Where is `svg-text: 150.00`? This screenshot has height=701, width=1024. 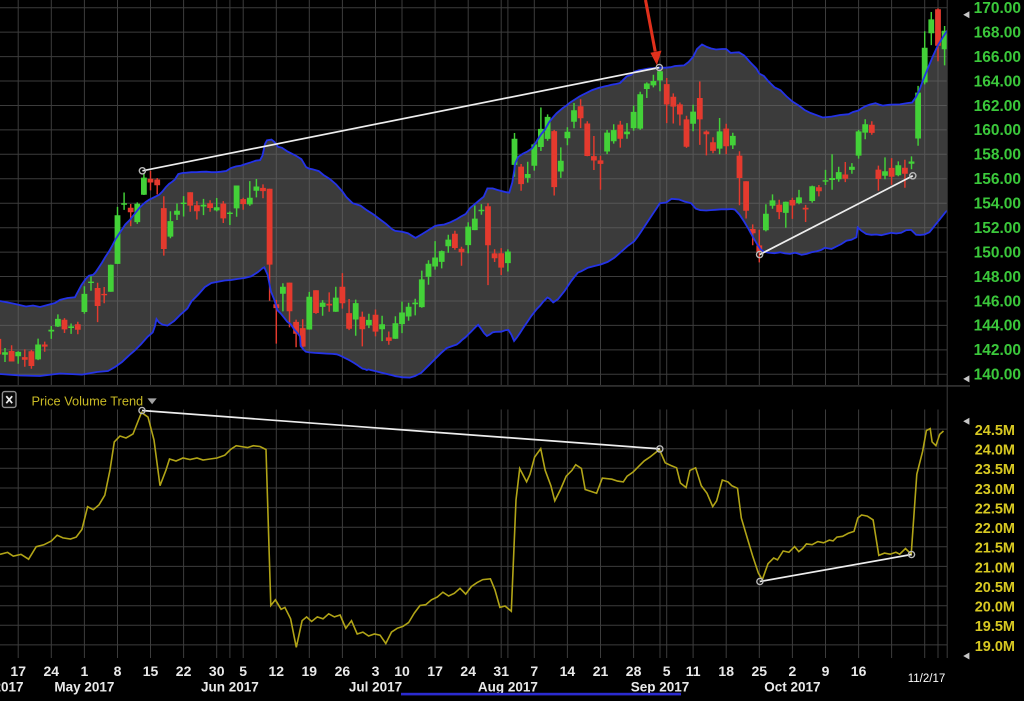
svg-text: 150.00 is located at coordinates (997, 252).